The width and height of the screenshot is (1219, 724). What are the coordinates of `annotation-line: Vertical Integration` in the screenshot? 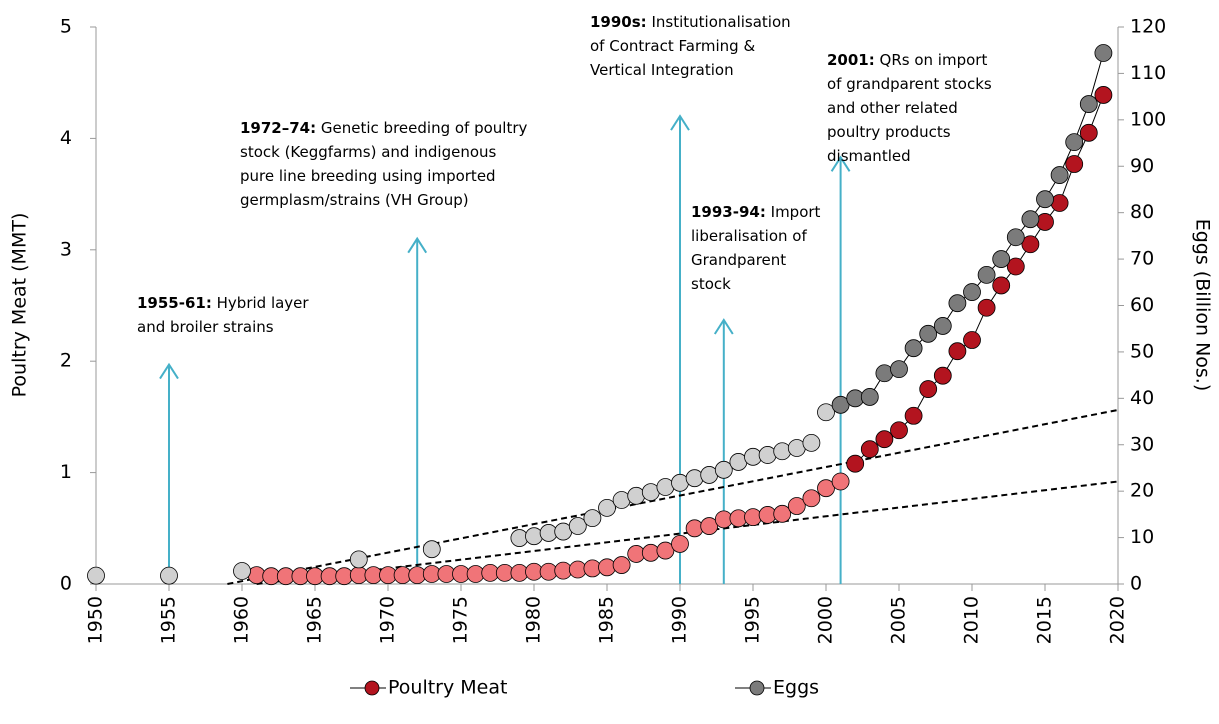 It's located at (662, 70).